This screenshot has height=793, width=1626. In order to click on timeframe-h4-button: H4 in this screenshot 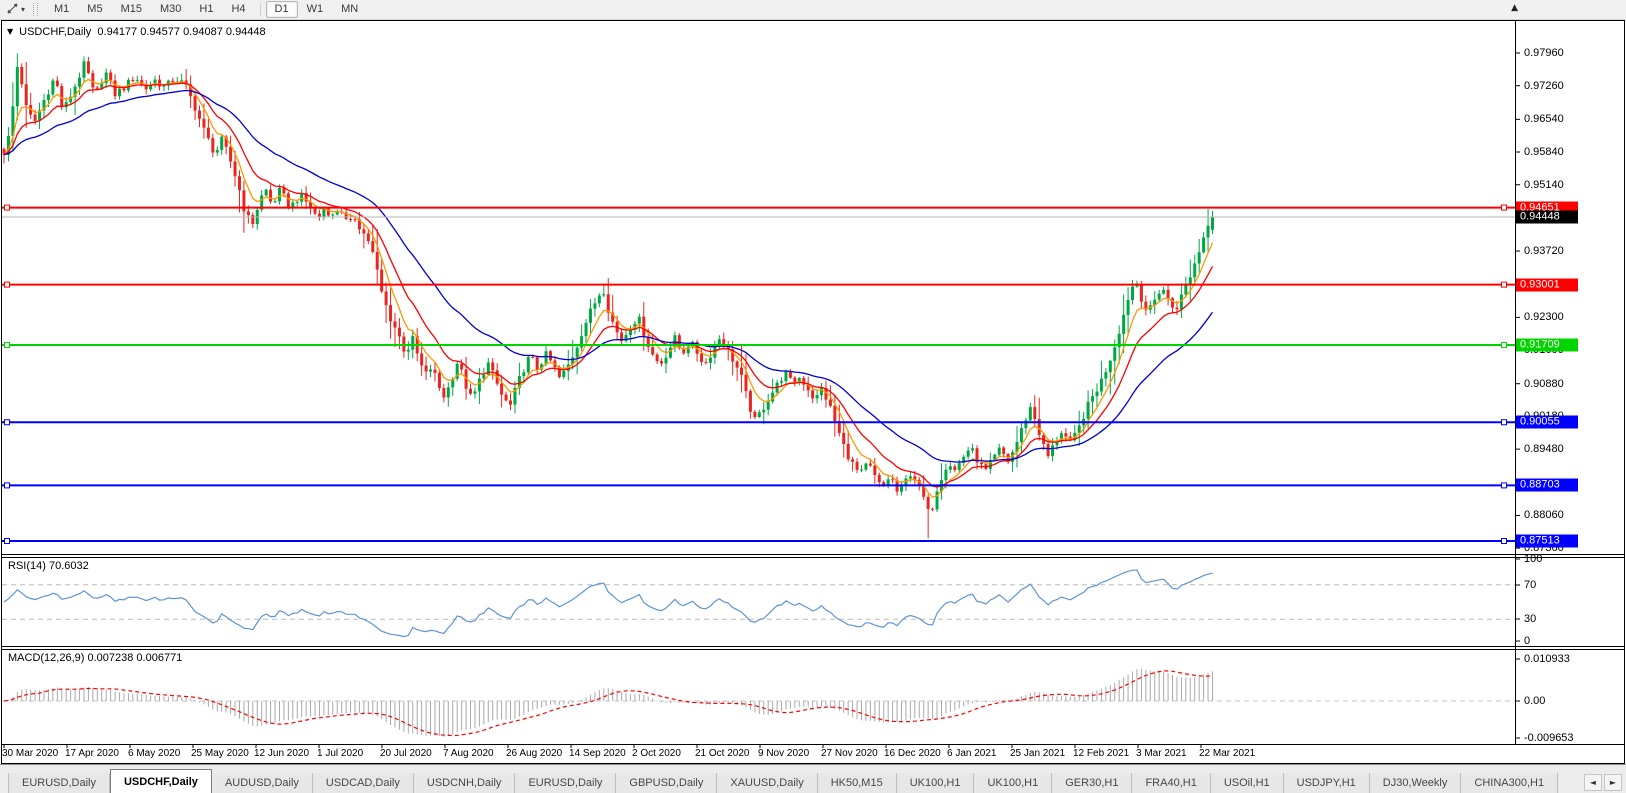, I will do `click(238, 9)`.